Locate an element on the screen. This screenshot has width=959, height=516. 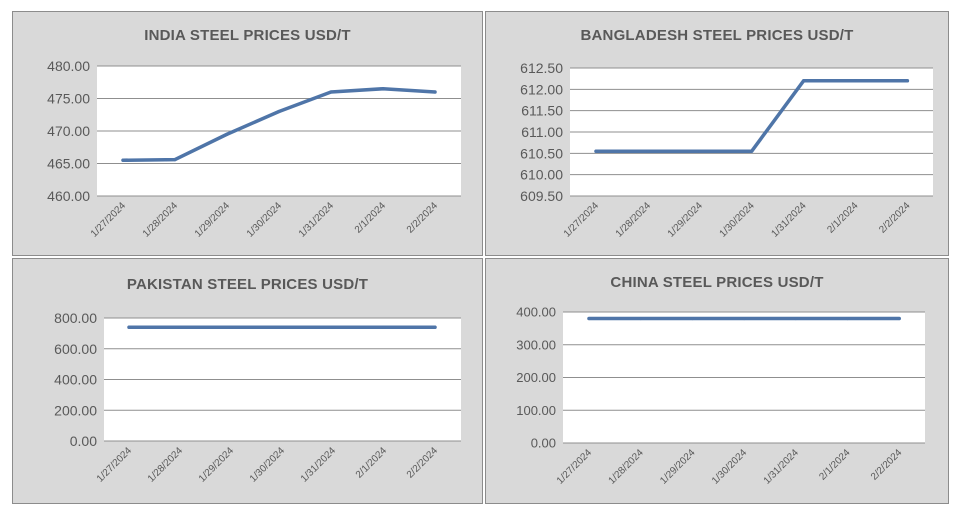
y-tick-label: 480.00 is located at coordinates (68, 66).